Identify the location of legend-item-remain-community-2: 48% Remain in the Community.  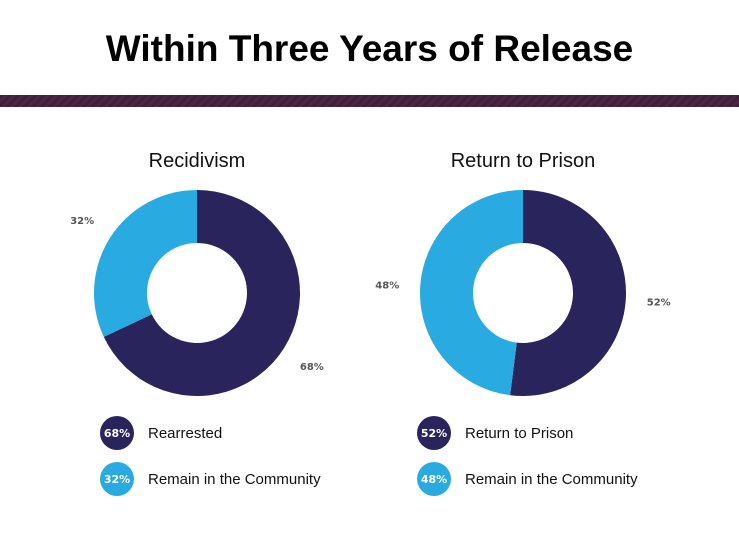
(527, 479).